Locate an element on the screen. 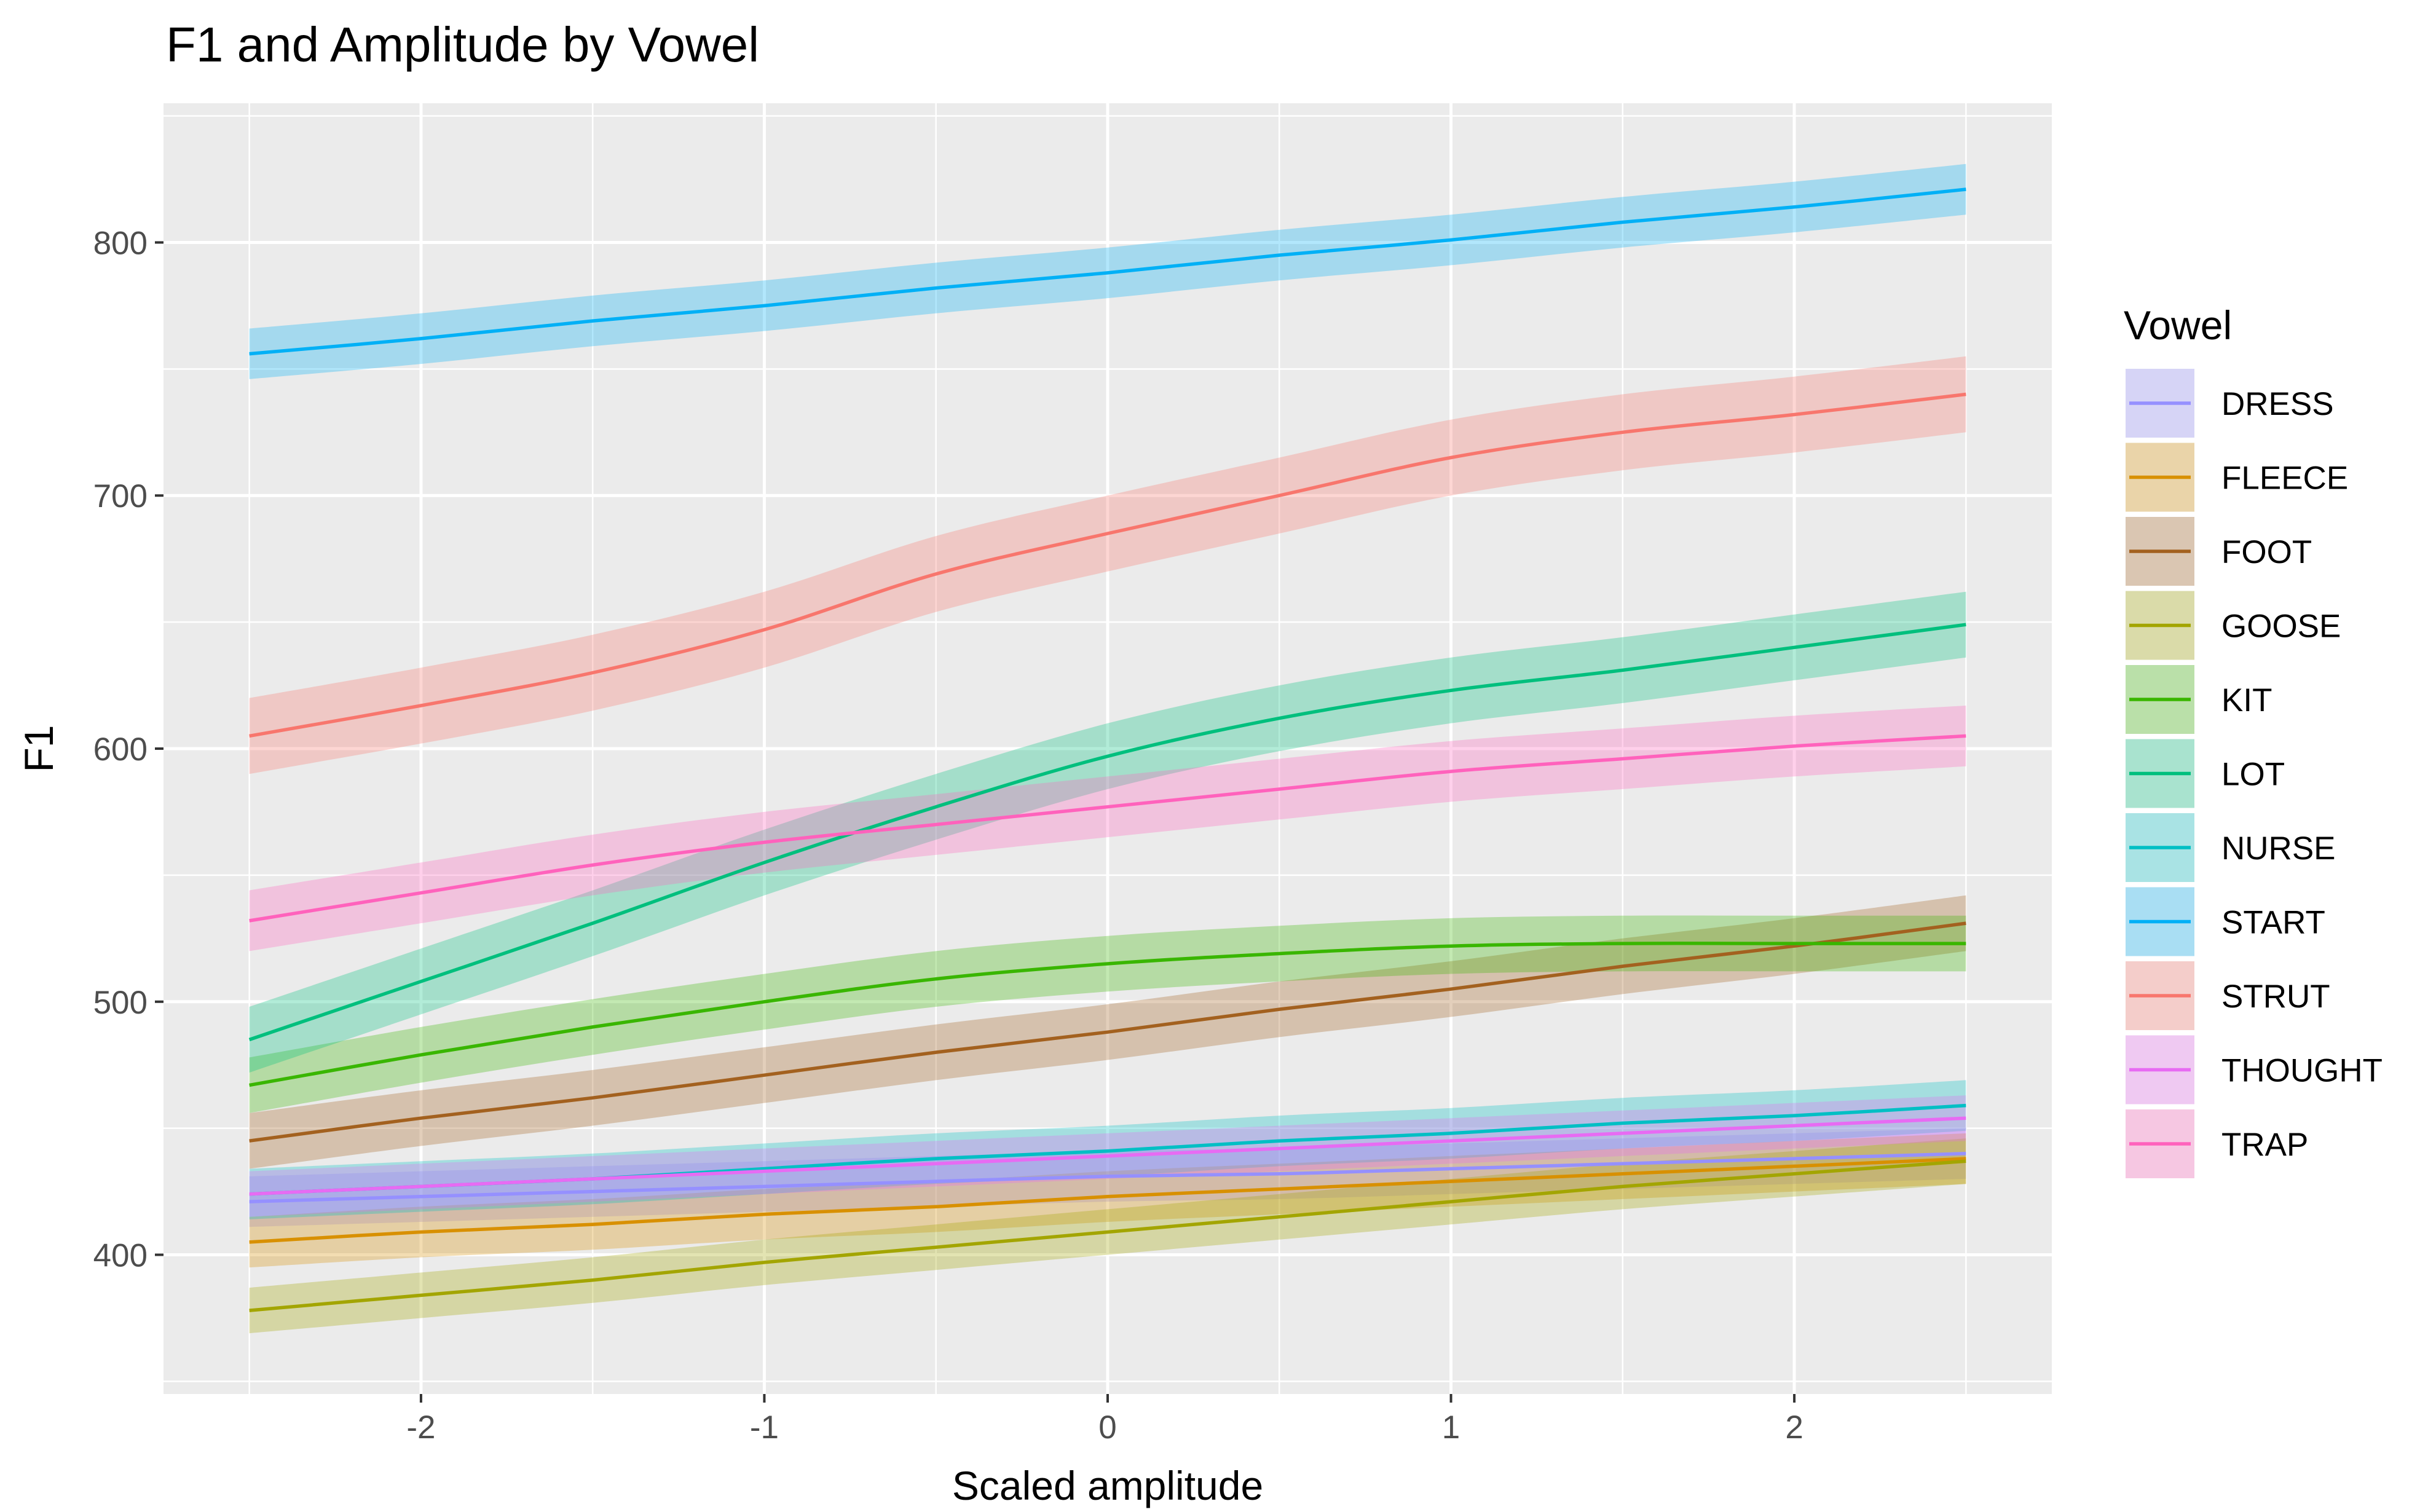 Image resolution: width=2420 pixels, height=1512 pixels. legend-title: Vowel is located at coordinates (2178, 325).